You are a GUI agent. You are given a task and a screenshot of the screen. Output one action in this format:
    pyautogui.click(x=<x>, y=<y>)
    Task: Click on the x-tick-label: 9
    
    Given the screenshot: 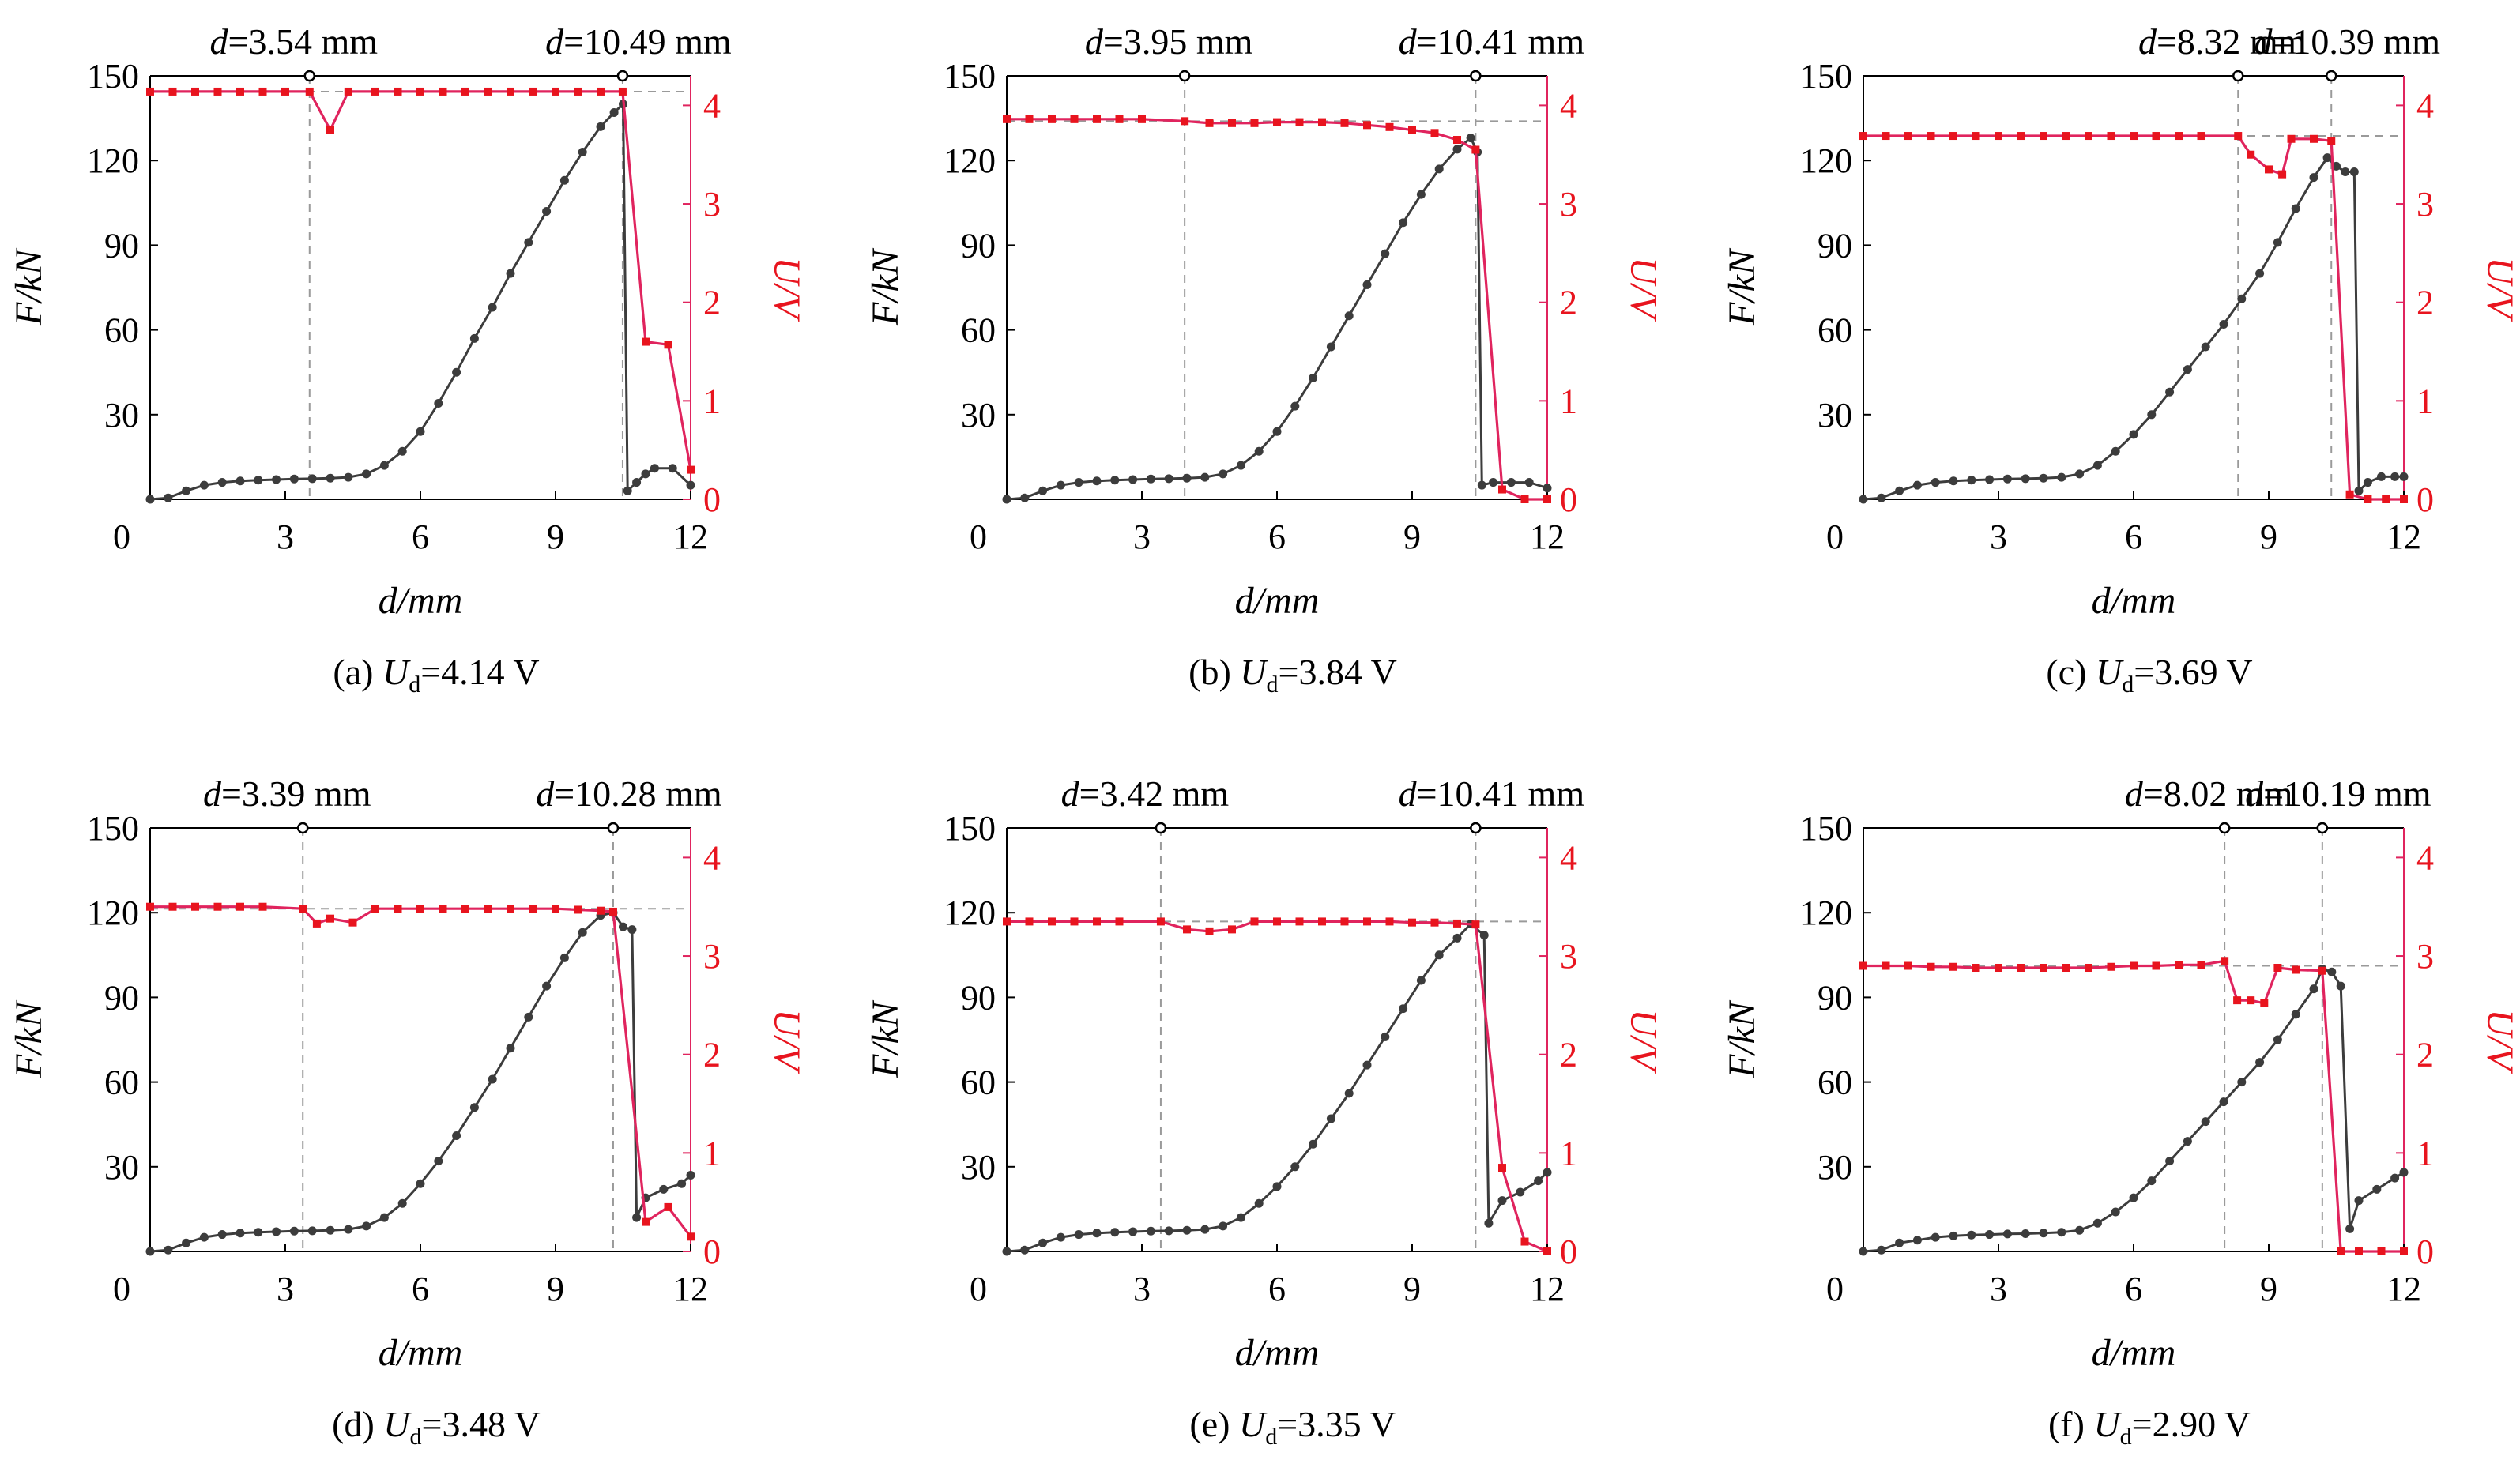 What is the action you would take?
    pyautogui.click(x=555, y=1289)
    